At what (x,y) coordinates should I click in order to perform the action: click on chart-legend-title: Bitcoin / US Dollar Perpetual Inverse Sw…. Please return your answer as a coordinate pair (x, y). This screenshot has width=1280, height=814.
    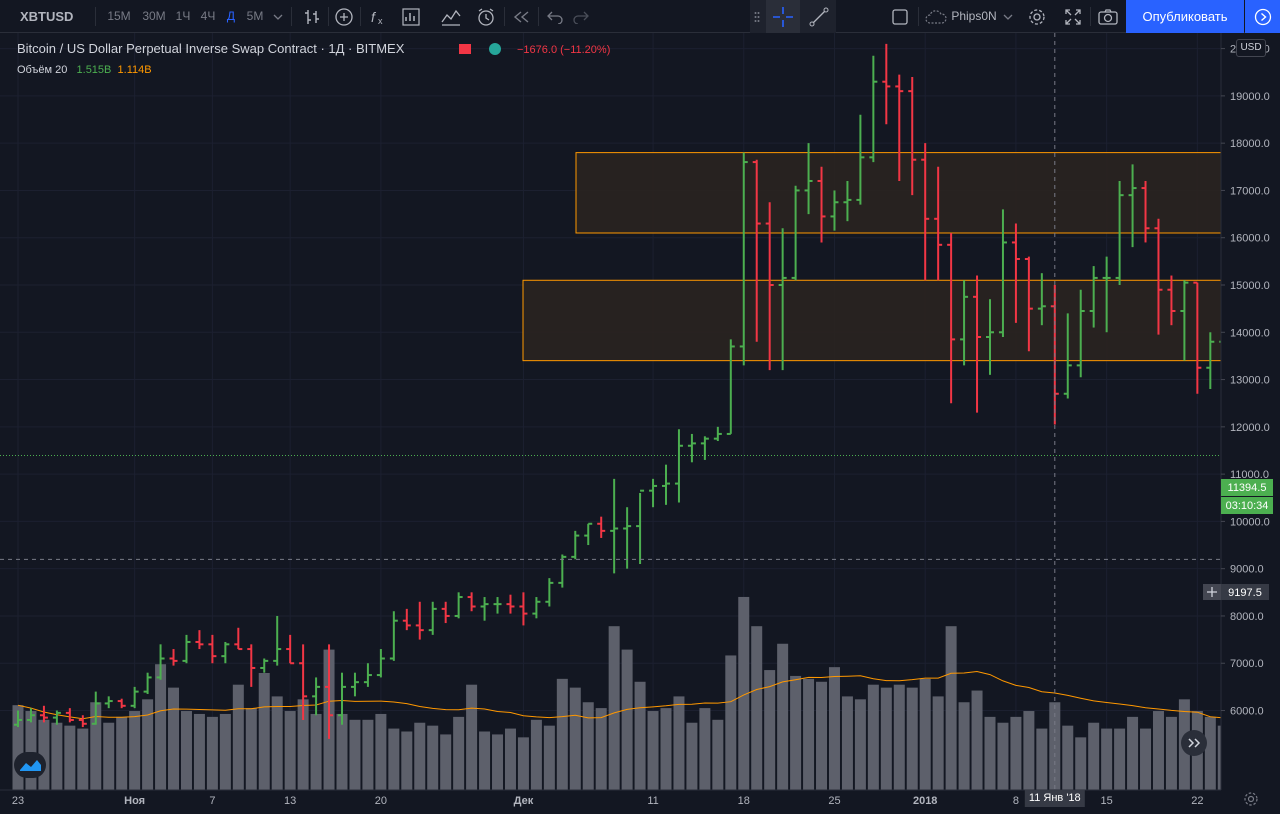
    Looking at the image, I should click on (211, 48).